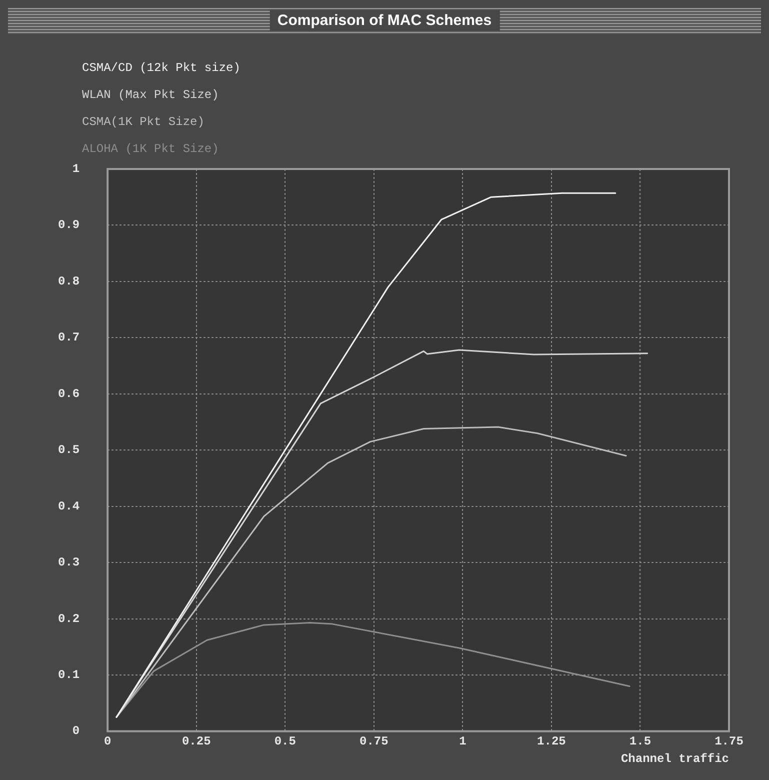 The height and width of the screenshot is (780, 769). Describe the element at coordinates (108, 741) in the screenshot. I see `x-tick-label: 0` at that location.